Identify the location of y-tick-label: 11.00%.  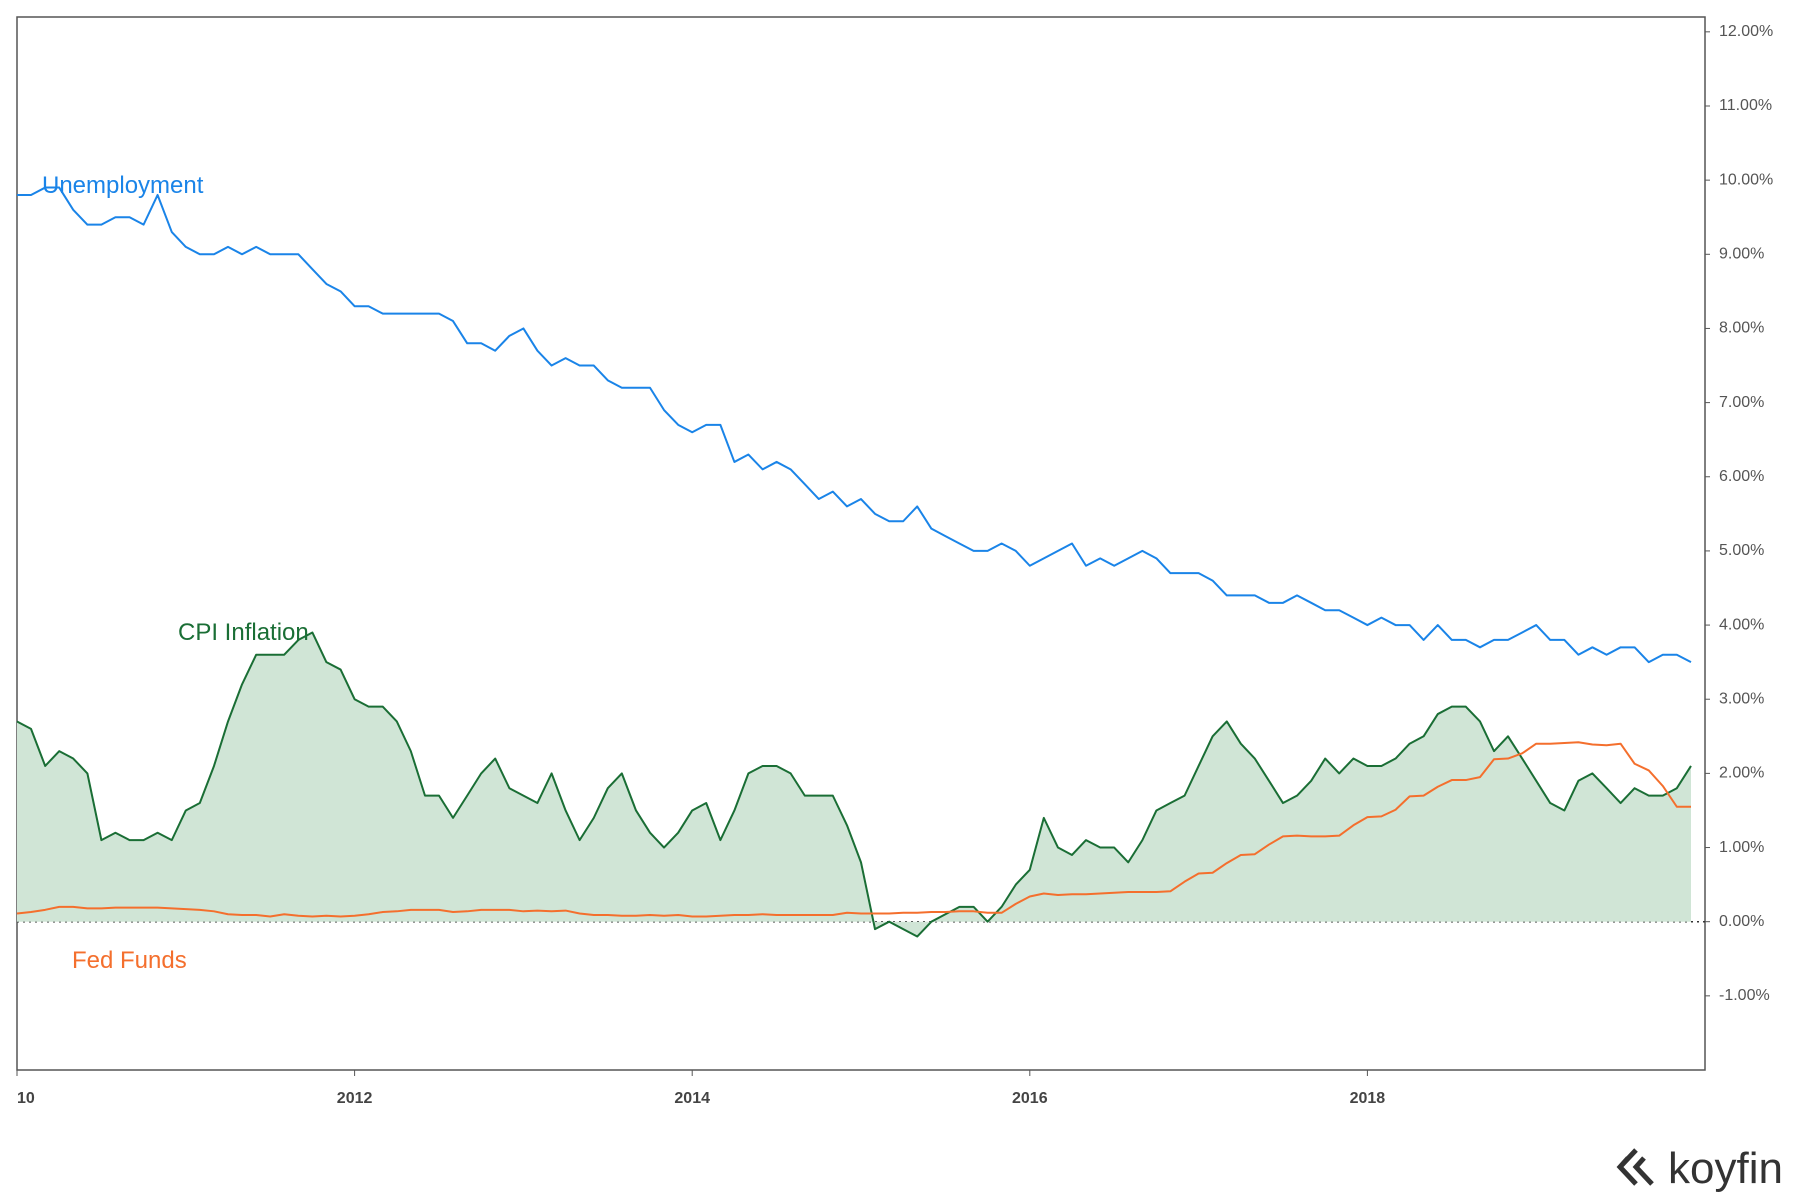
(1745, 105).